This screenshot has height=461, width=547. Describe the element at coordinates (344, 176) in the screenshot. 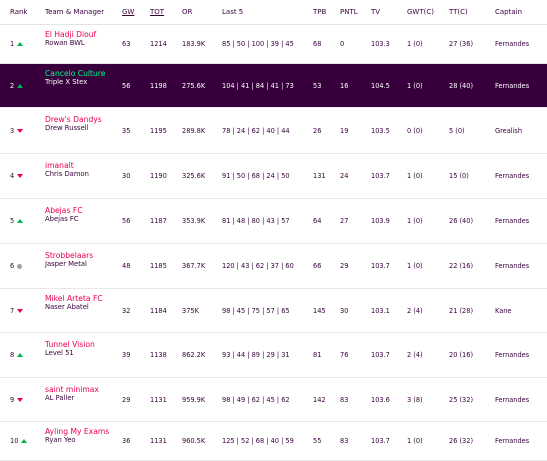

I see `pntl-cell: 24` at that location.